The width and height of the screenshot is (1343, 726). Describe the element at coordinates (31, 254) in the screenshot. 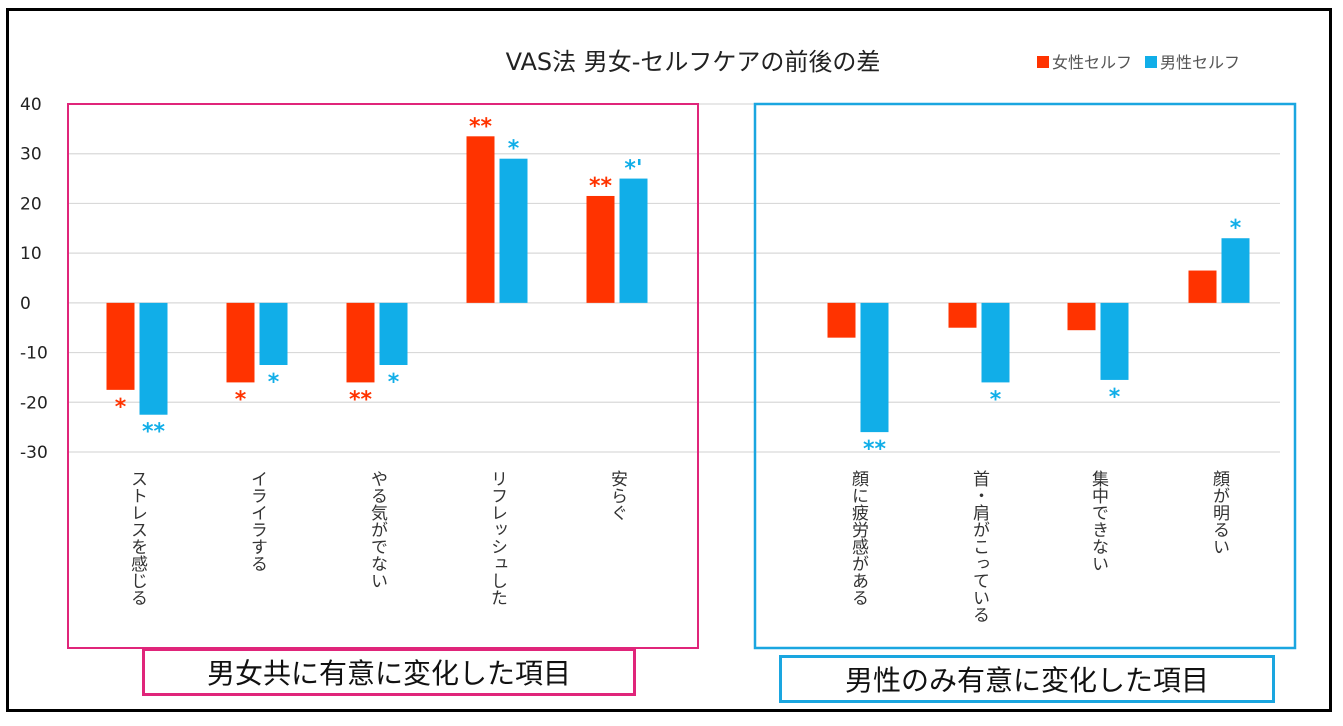

I see `y-tick-label: 10` at that location.